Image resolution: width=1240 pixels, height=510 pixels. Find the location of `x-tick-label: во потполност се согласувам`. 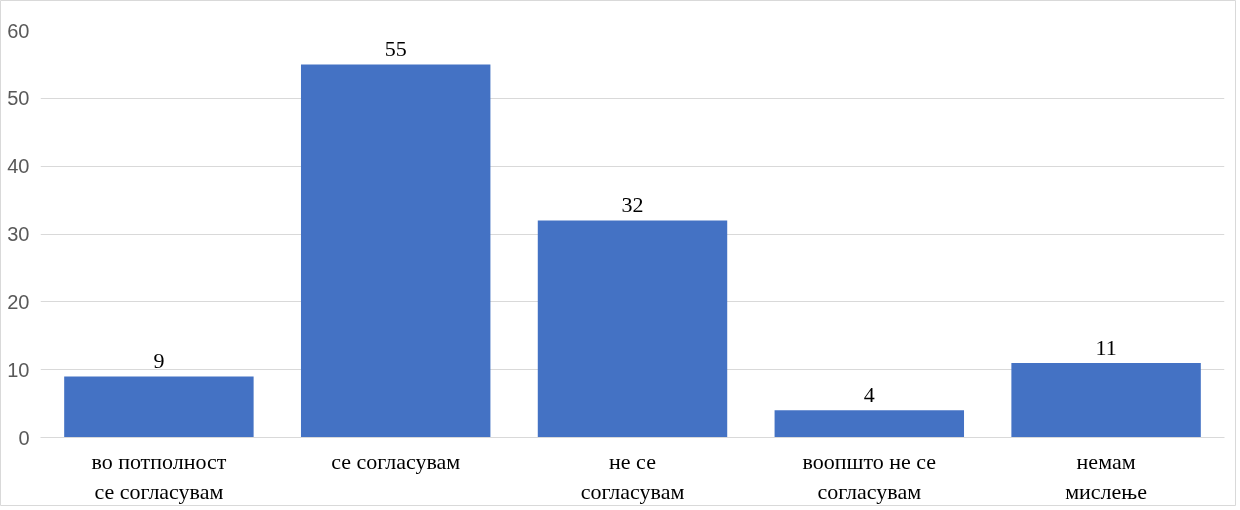

x-tick-label: во потполност се согласувам is located at coordinates (159, 476).